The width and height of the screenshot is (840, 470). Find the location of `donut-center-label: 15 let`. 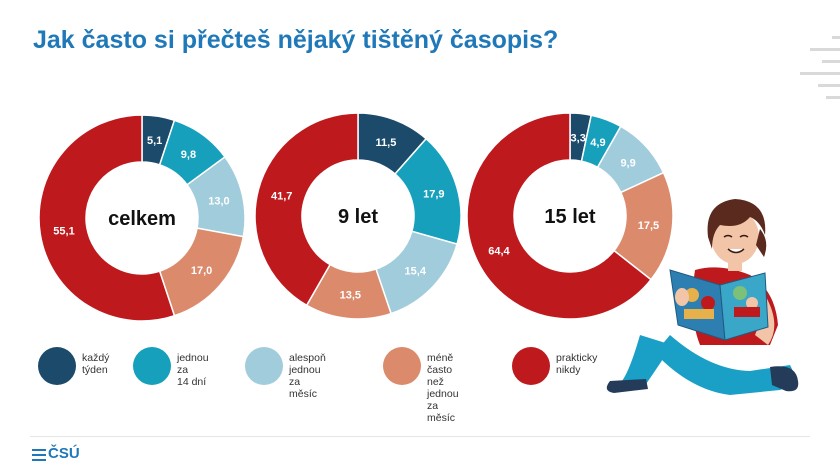

donut-center-label: 15 let is located at coordinates (569, 217).